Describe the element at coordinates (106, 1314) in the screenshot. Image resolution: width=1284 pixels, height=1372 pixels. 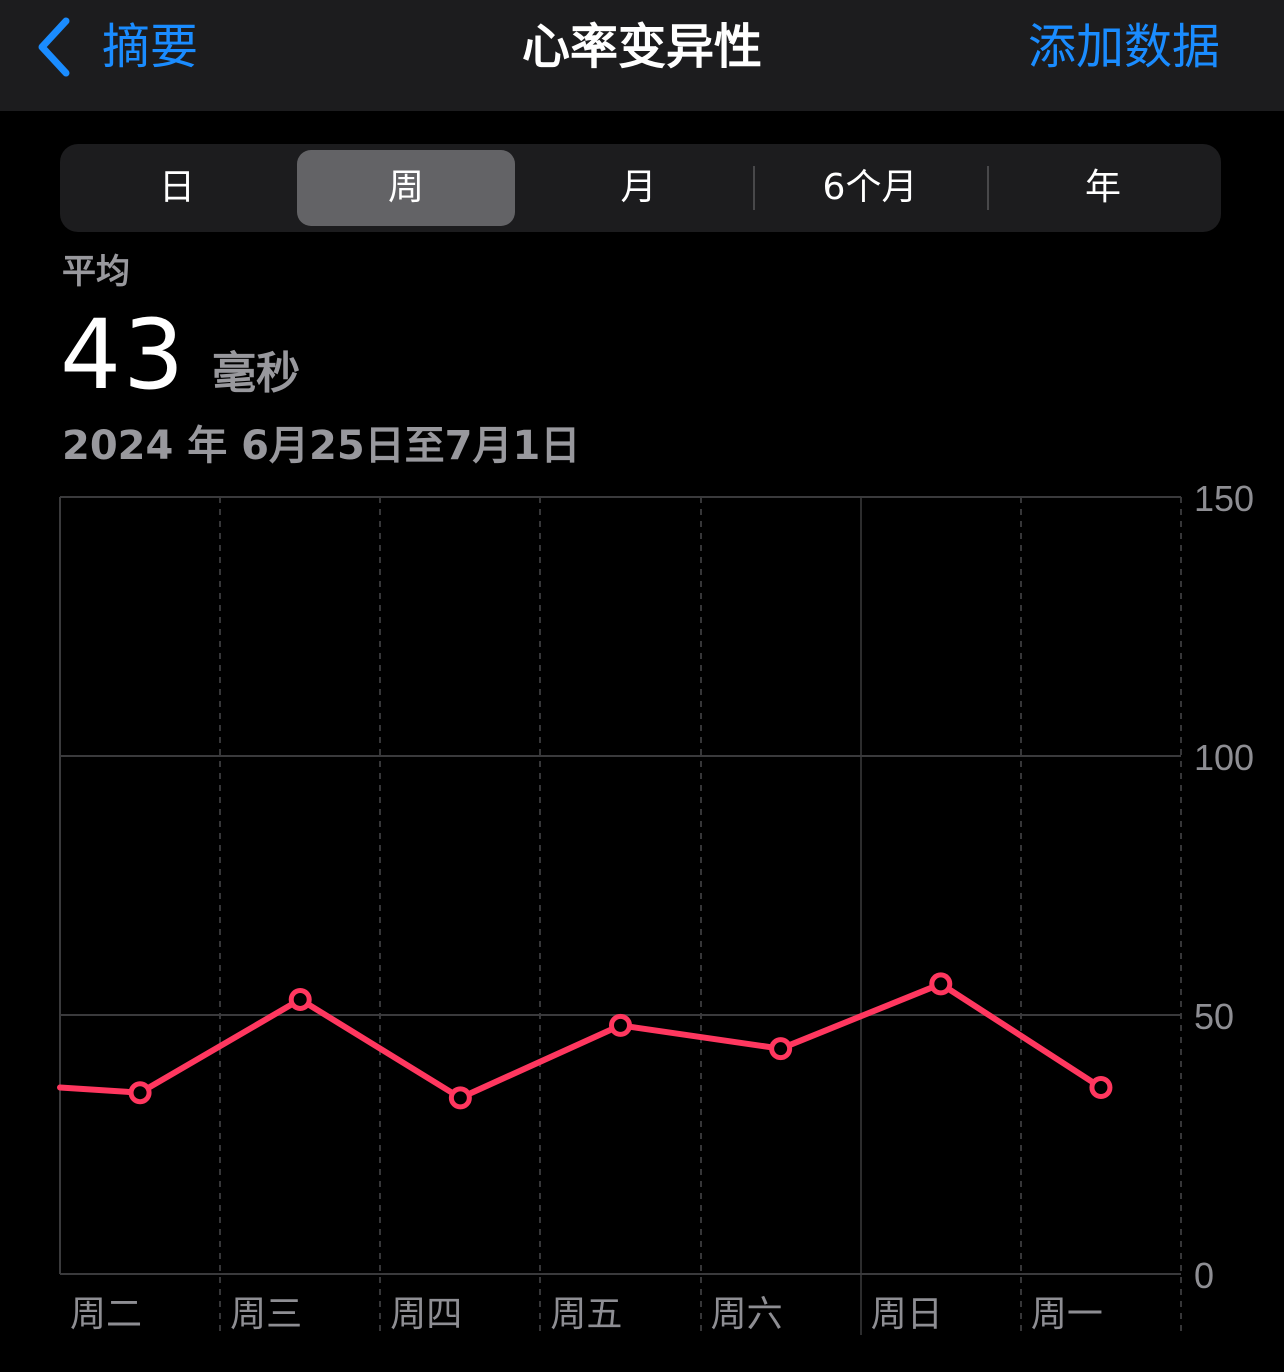
I see `x-tick-label: 周二` at that location.